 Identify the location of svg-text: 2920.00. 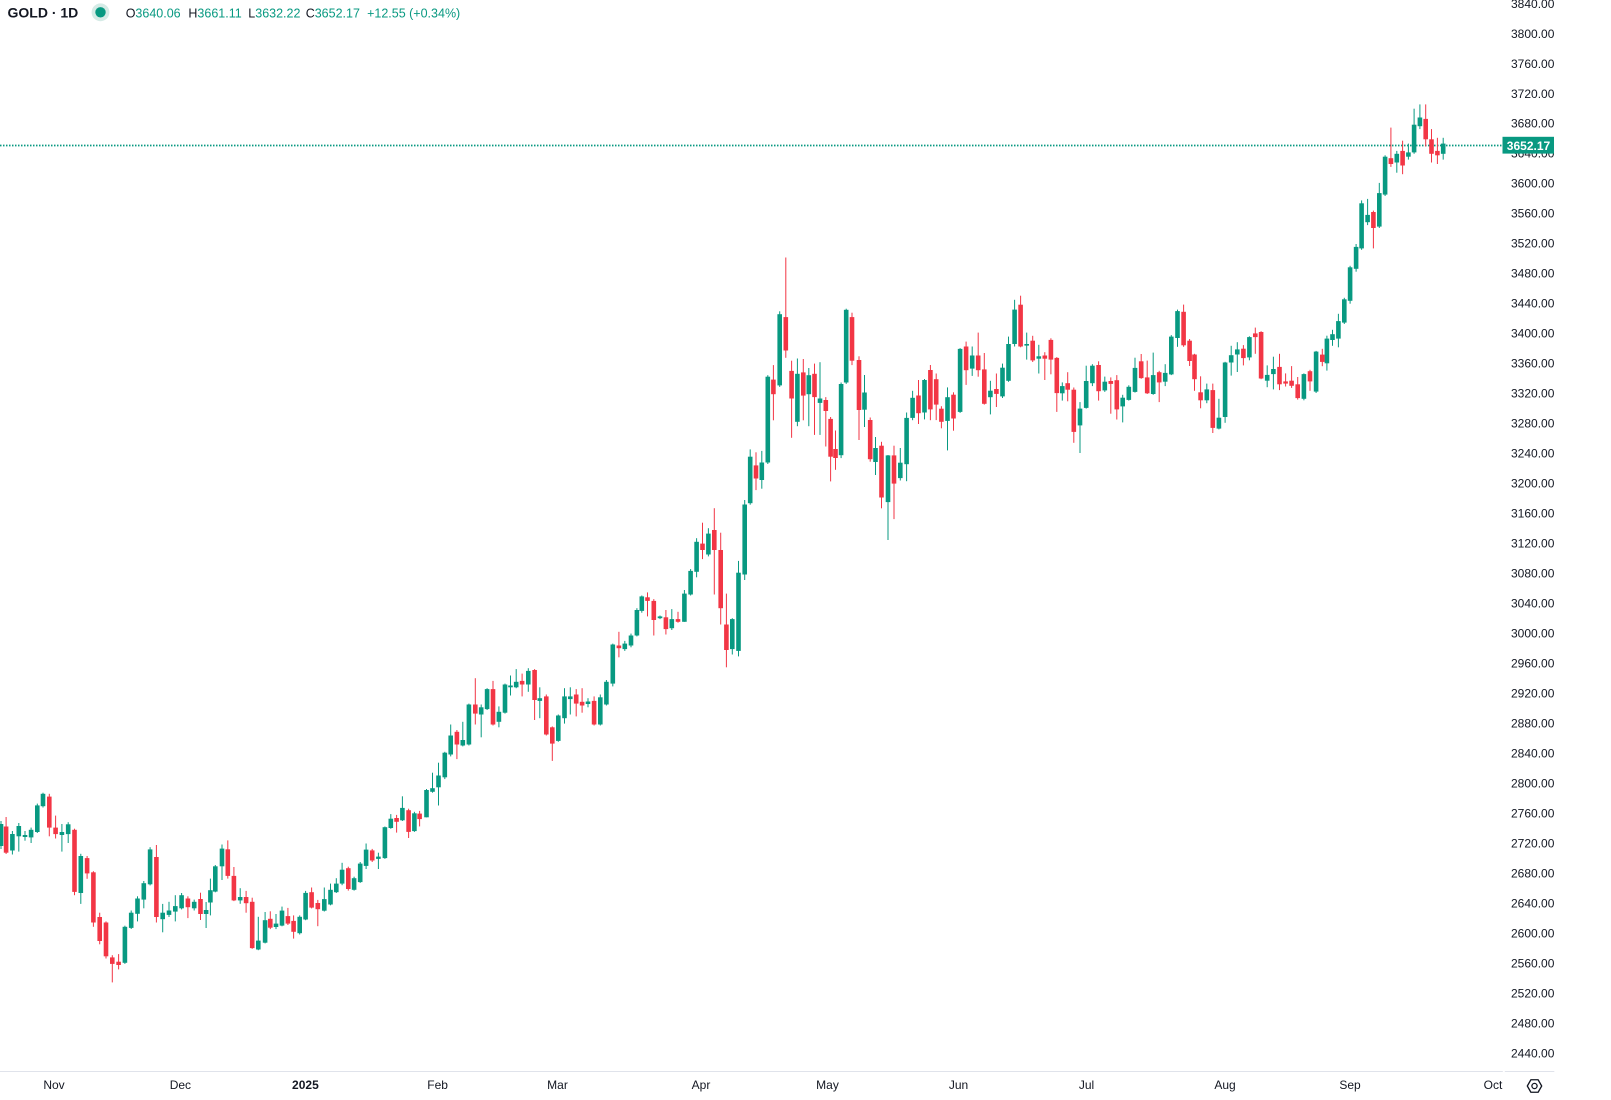
(1533, 694).